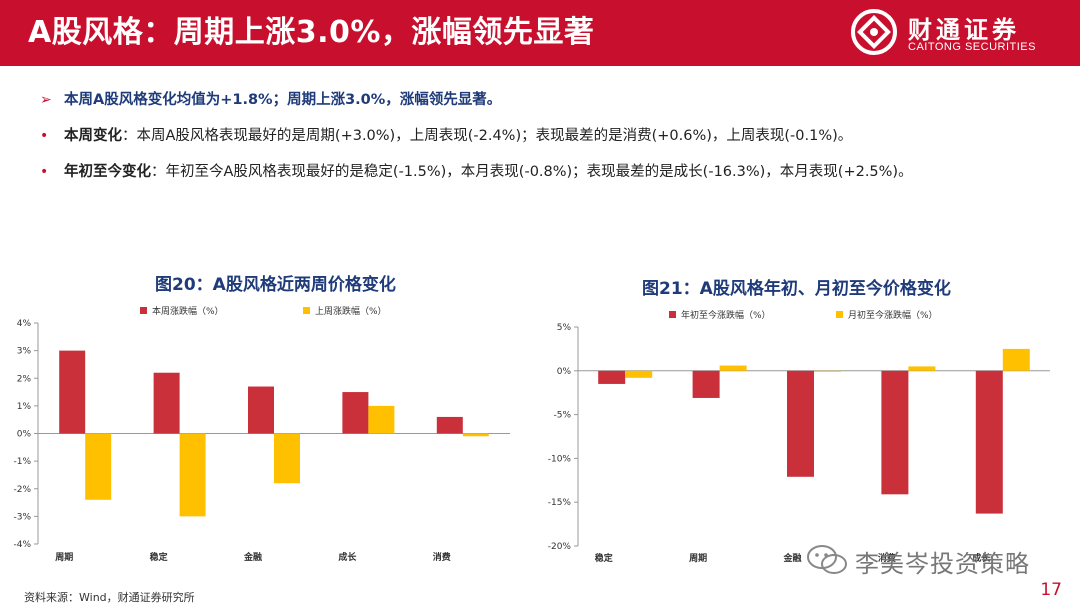 The height and width of the screenshot is (608, 1080). What do you see at coordinates (972, 47) in the screenshot?
I see `logo-english-name: CAITONG SECURITIES` at bounding box center [972, 47].